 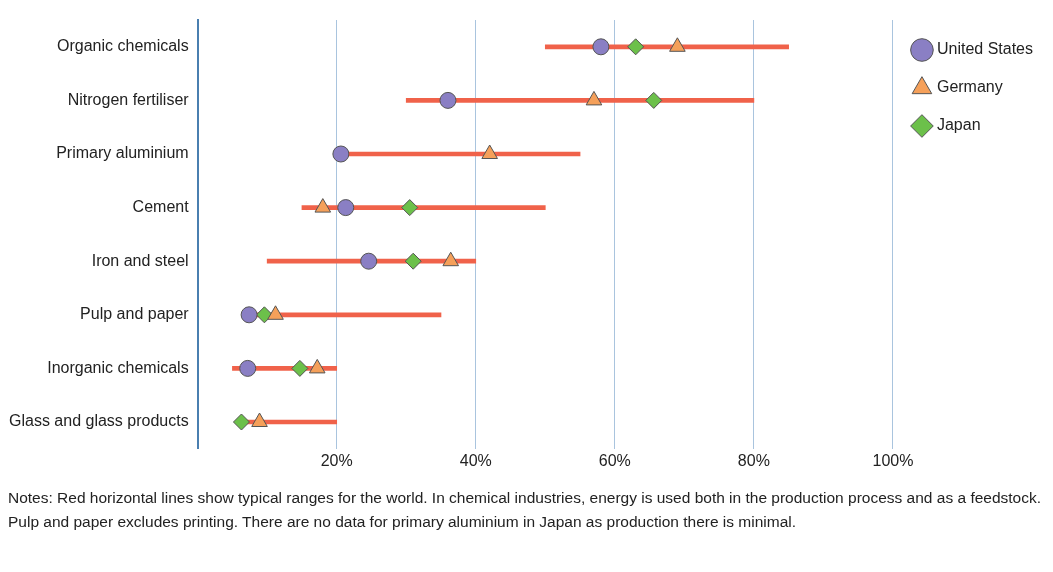 What do you see at coordinates (123, 46) in the screenshot?
I see `y-tick-label: Organic chemicals` at bounding box center [123, 46].